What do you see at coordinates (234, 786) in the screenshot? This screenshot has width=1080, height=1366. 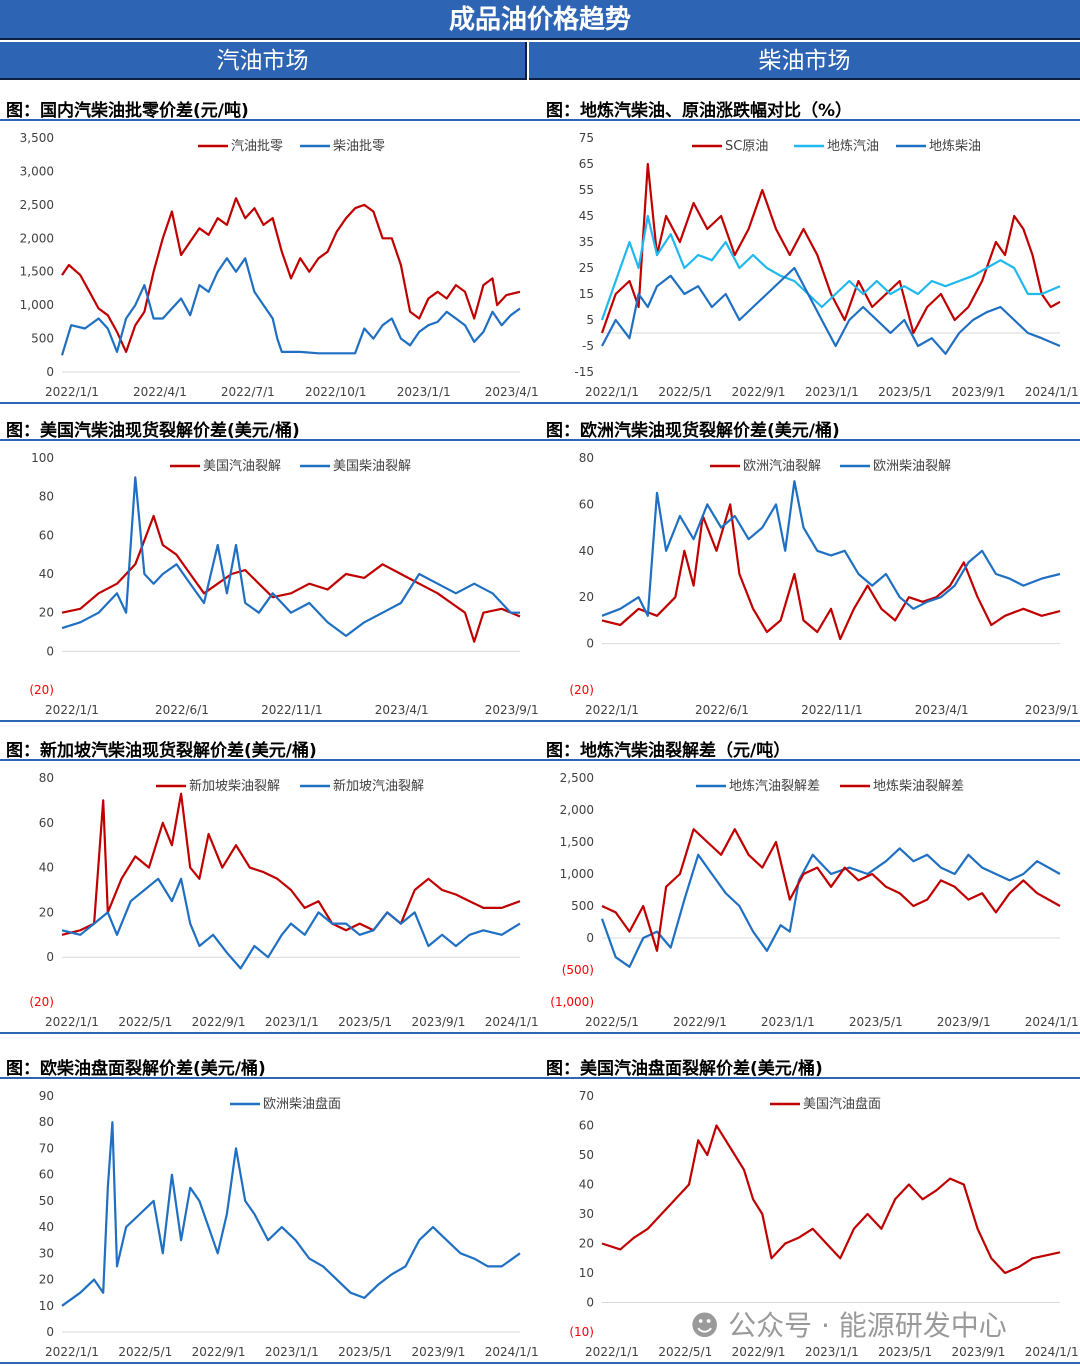 I see `legend-label: 新加坡柴油裂解` at bounding box center [234, 786].